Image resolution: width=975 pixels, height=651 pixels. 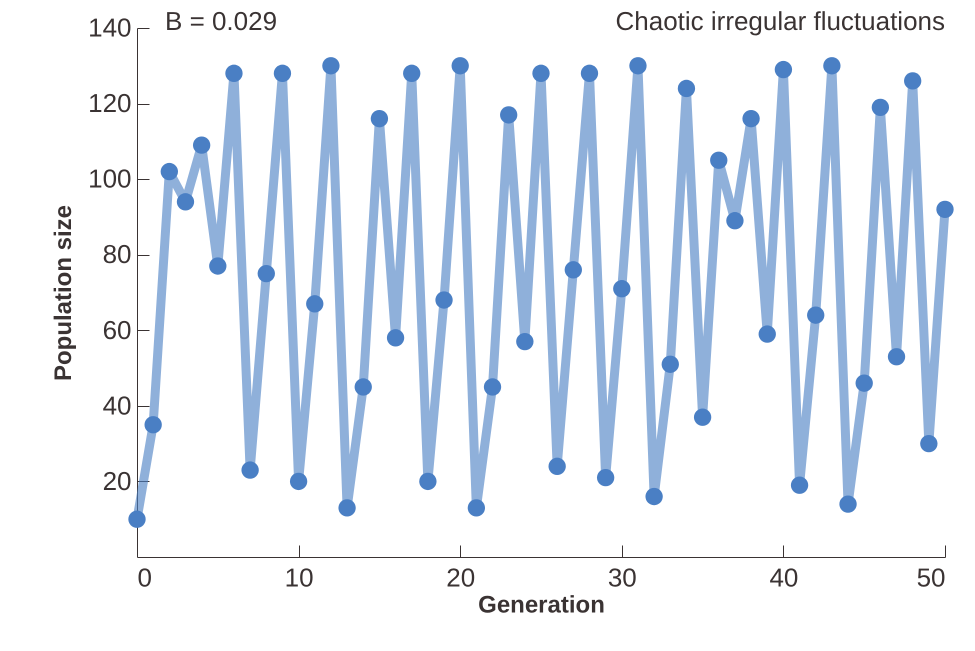 I want to click on y-tick-label: 140, so click(x=110, y=27).